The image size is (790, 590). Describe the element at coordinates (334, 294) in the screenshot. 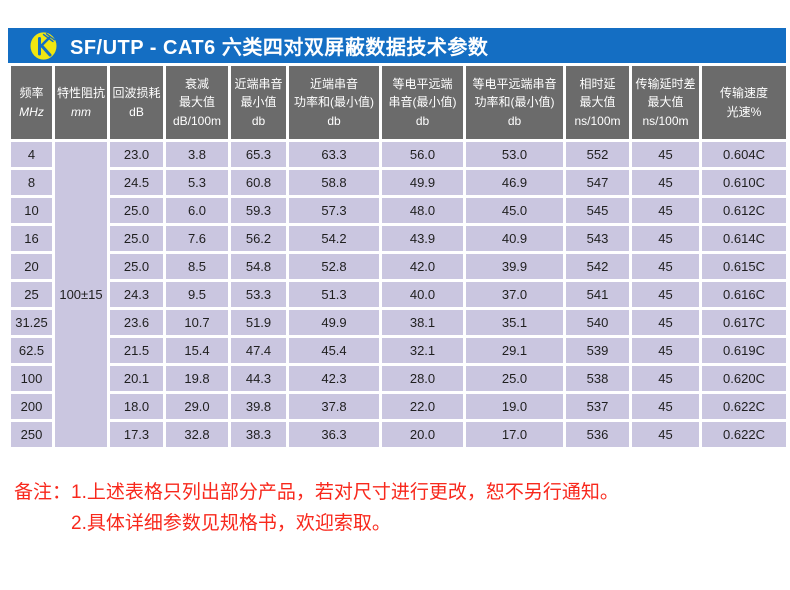

I see `value-cell: 51.3` at that location.